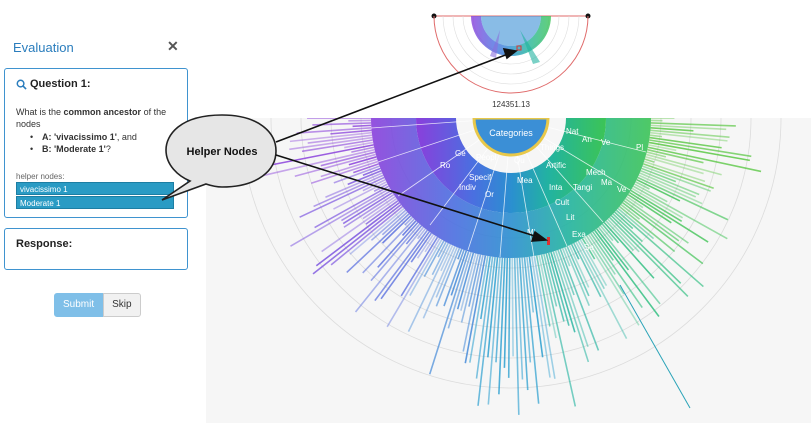 The image size is (811, 428). I want to click on close-icon: ✕, so click(173, 46).